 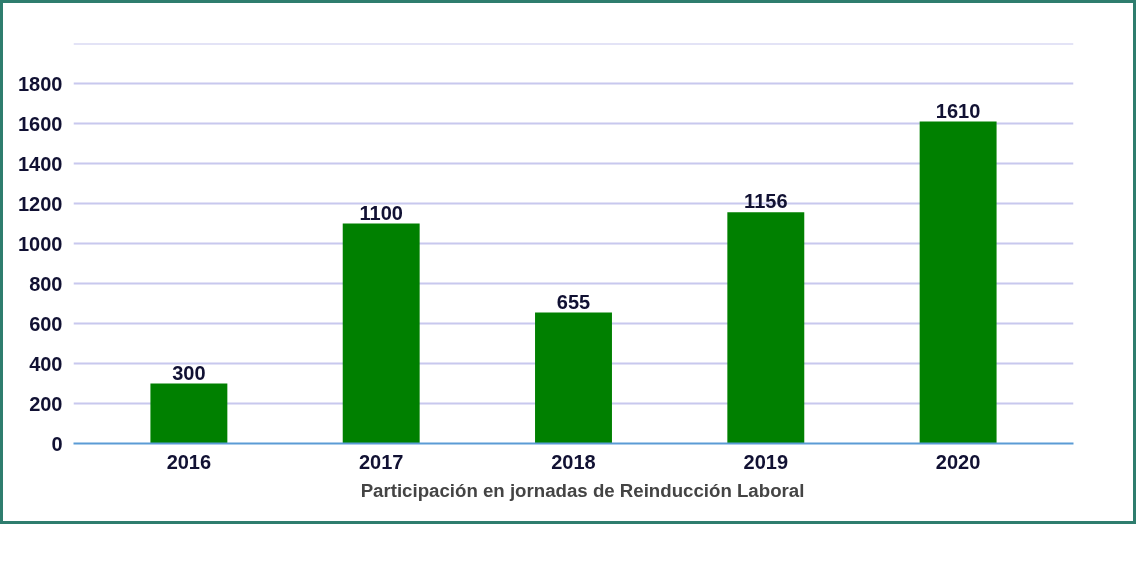 I want to click on y-tick-label: 1400, so click(x=40, y=163).